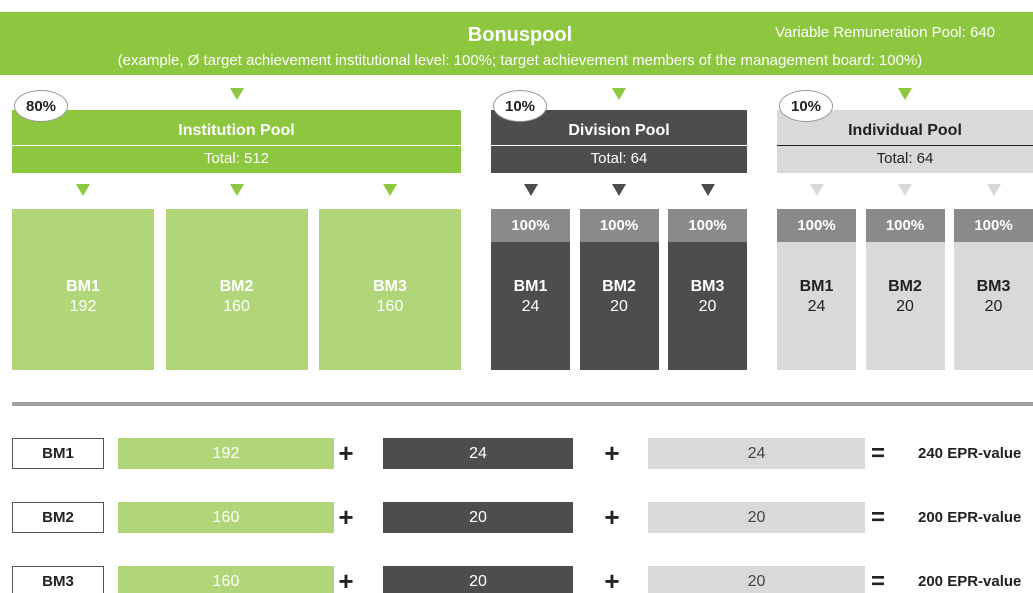 The image size is (1033, 593). What do you see at coordinates (970, 453) in the screenshot?
I see `row-result: 240 EPR-value` at bounding box center [970, 453].